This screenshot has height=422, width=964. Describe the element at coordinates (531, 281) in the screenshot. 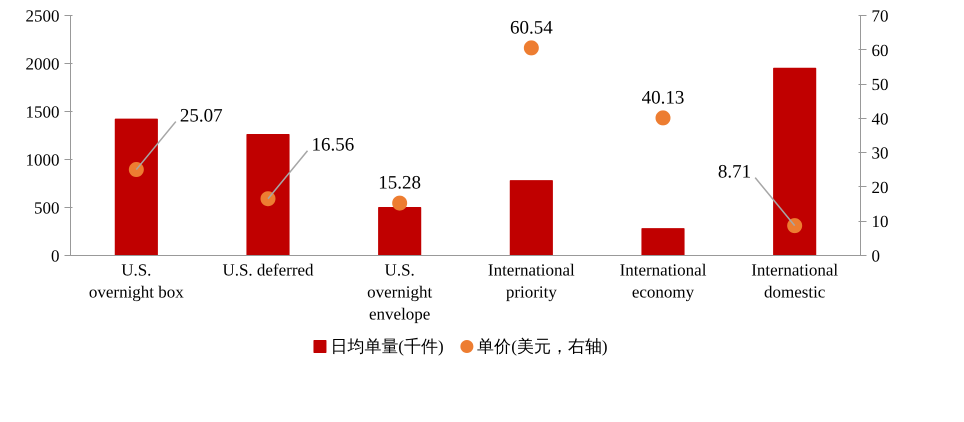

I see `category-label: International priority` at that location.